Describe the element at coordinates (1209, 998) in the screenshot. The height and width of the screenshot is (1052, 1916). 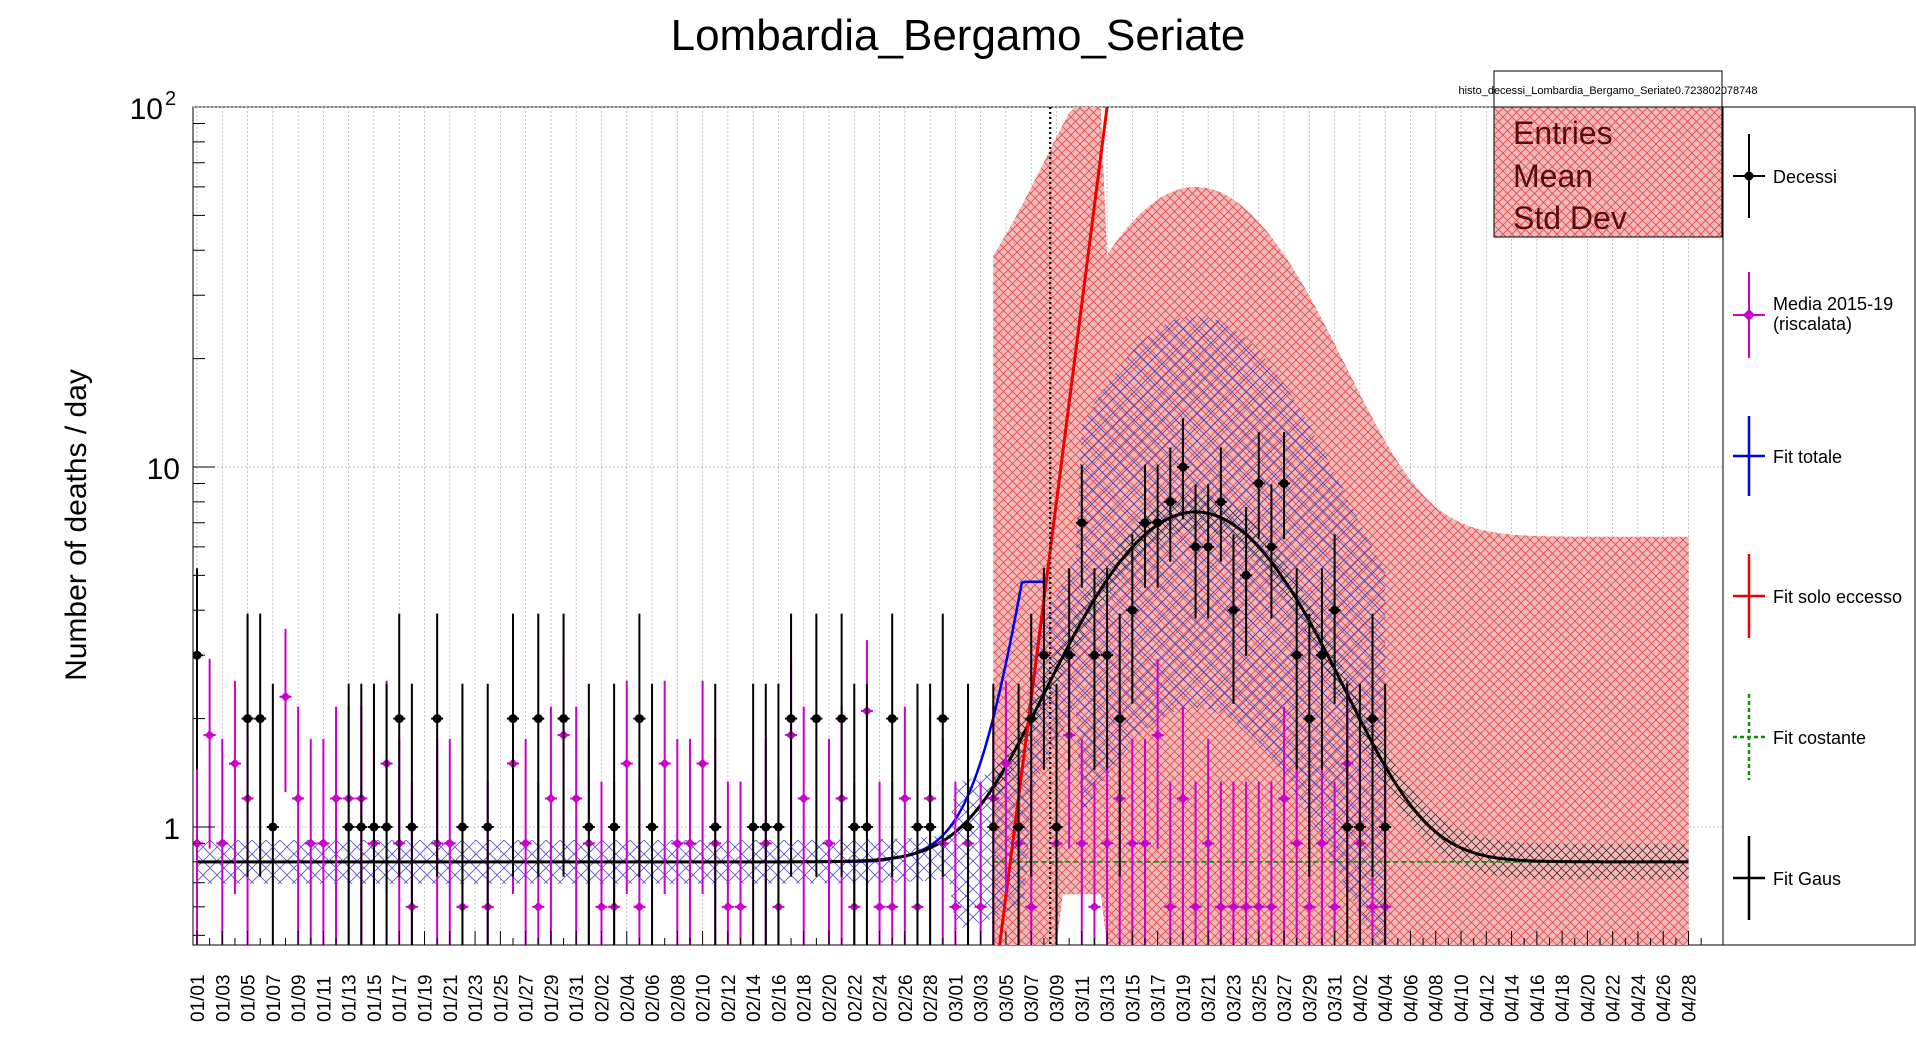
I see `x-tick-label: 03/21` at that location.